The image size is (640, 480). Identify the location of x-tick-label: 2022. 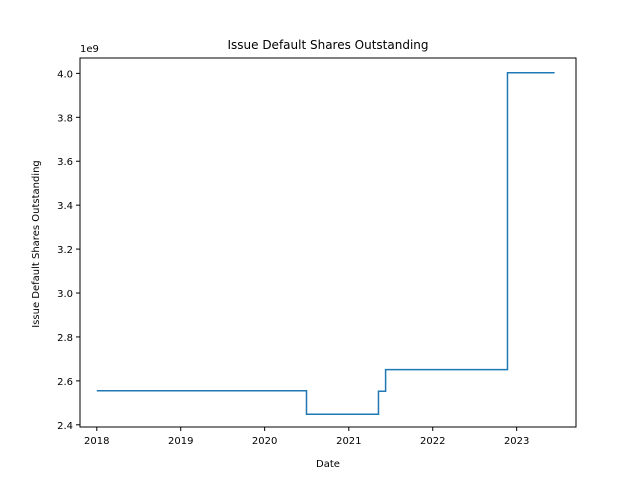
(432, 441).